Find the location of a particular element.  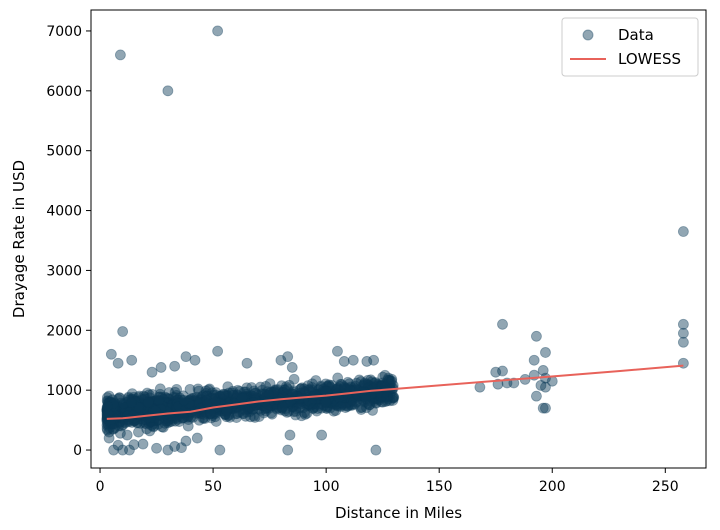

x-tick-label: 250 is located at coordinates (665, 487).